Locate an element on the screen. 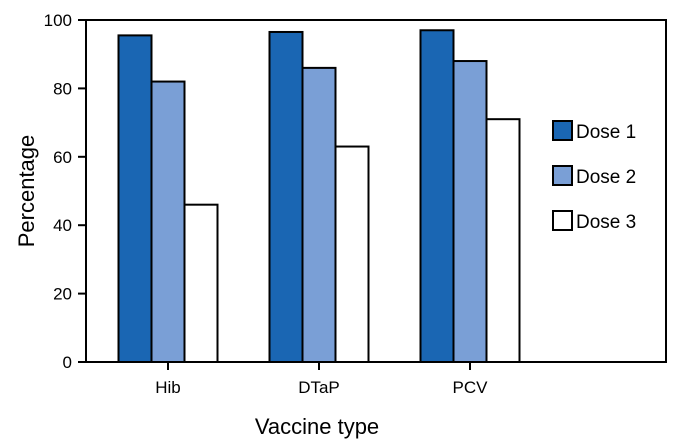 This screenshot has width=676, height=442. y-tick-label: 0 is located at coordinates (67, 362).